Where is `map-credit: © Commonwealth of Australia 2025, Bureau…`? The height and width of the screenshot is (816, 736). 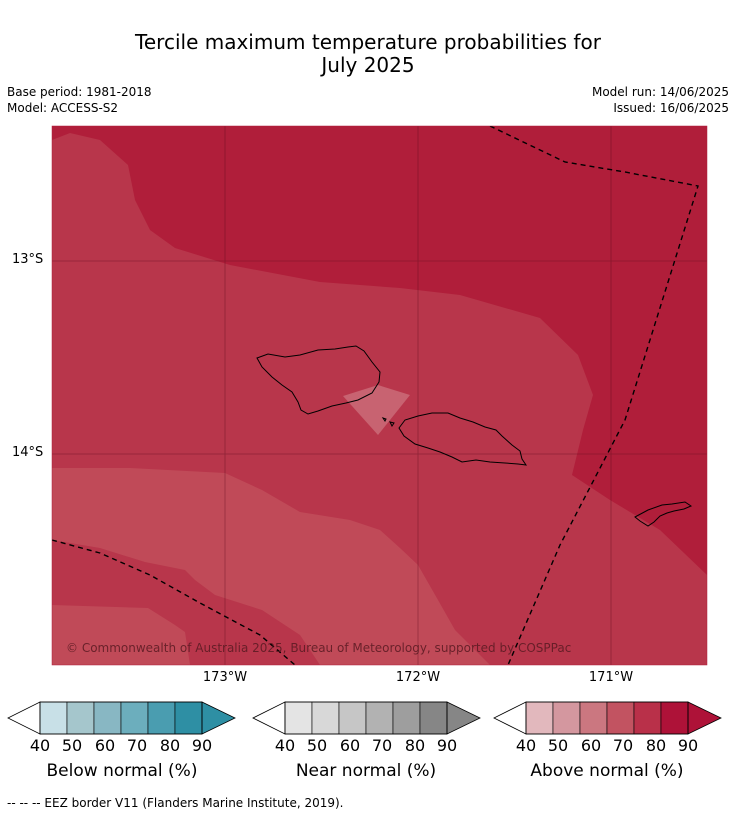 map-credit: © Commonwealth of Australia 2025, Bureau… is located at coordinates (319, 648).